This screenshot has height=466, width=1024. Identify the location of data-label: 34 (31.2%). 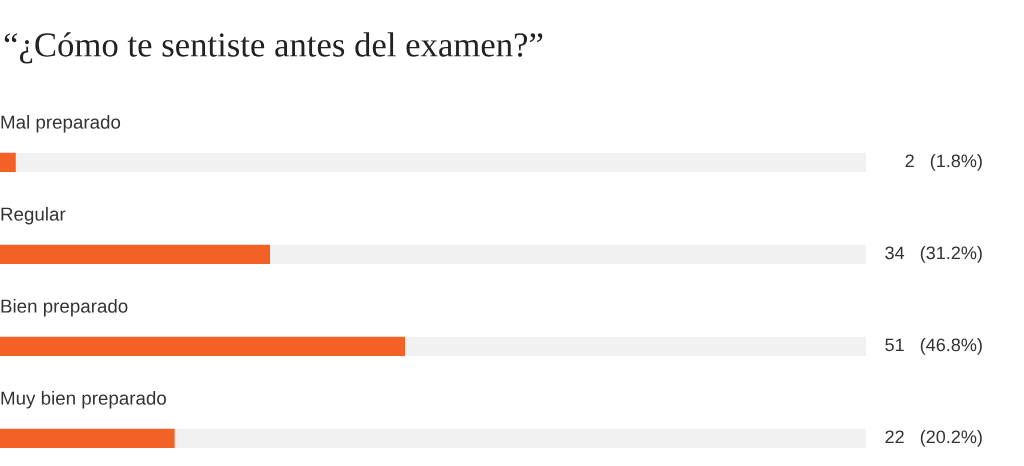
(933, 254).